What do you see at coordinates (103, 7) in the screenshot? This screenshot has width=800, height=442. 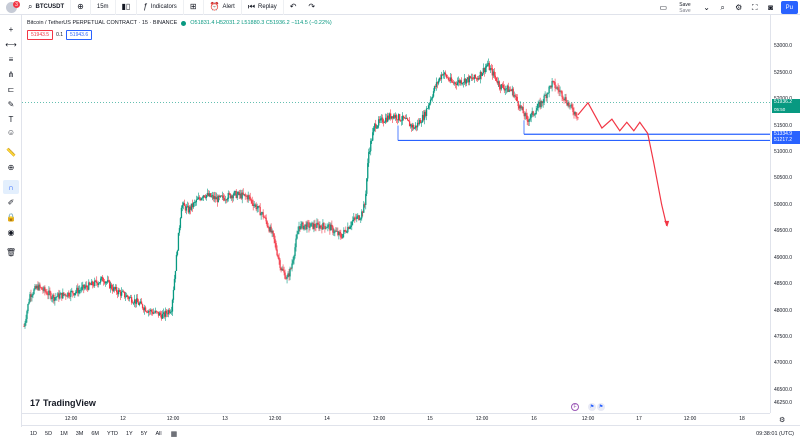 I see `interval-button: 15m` at bounding box center [103, 7].